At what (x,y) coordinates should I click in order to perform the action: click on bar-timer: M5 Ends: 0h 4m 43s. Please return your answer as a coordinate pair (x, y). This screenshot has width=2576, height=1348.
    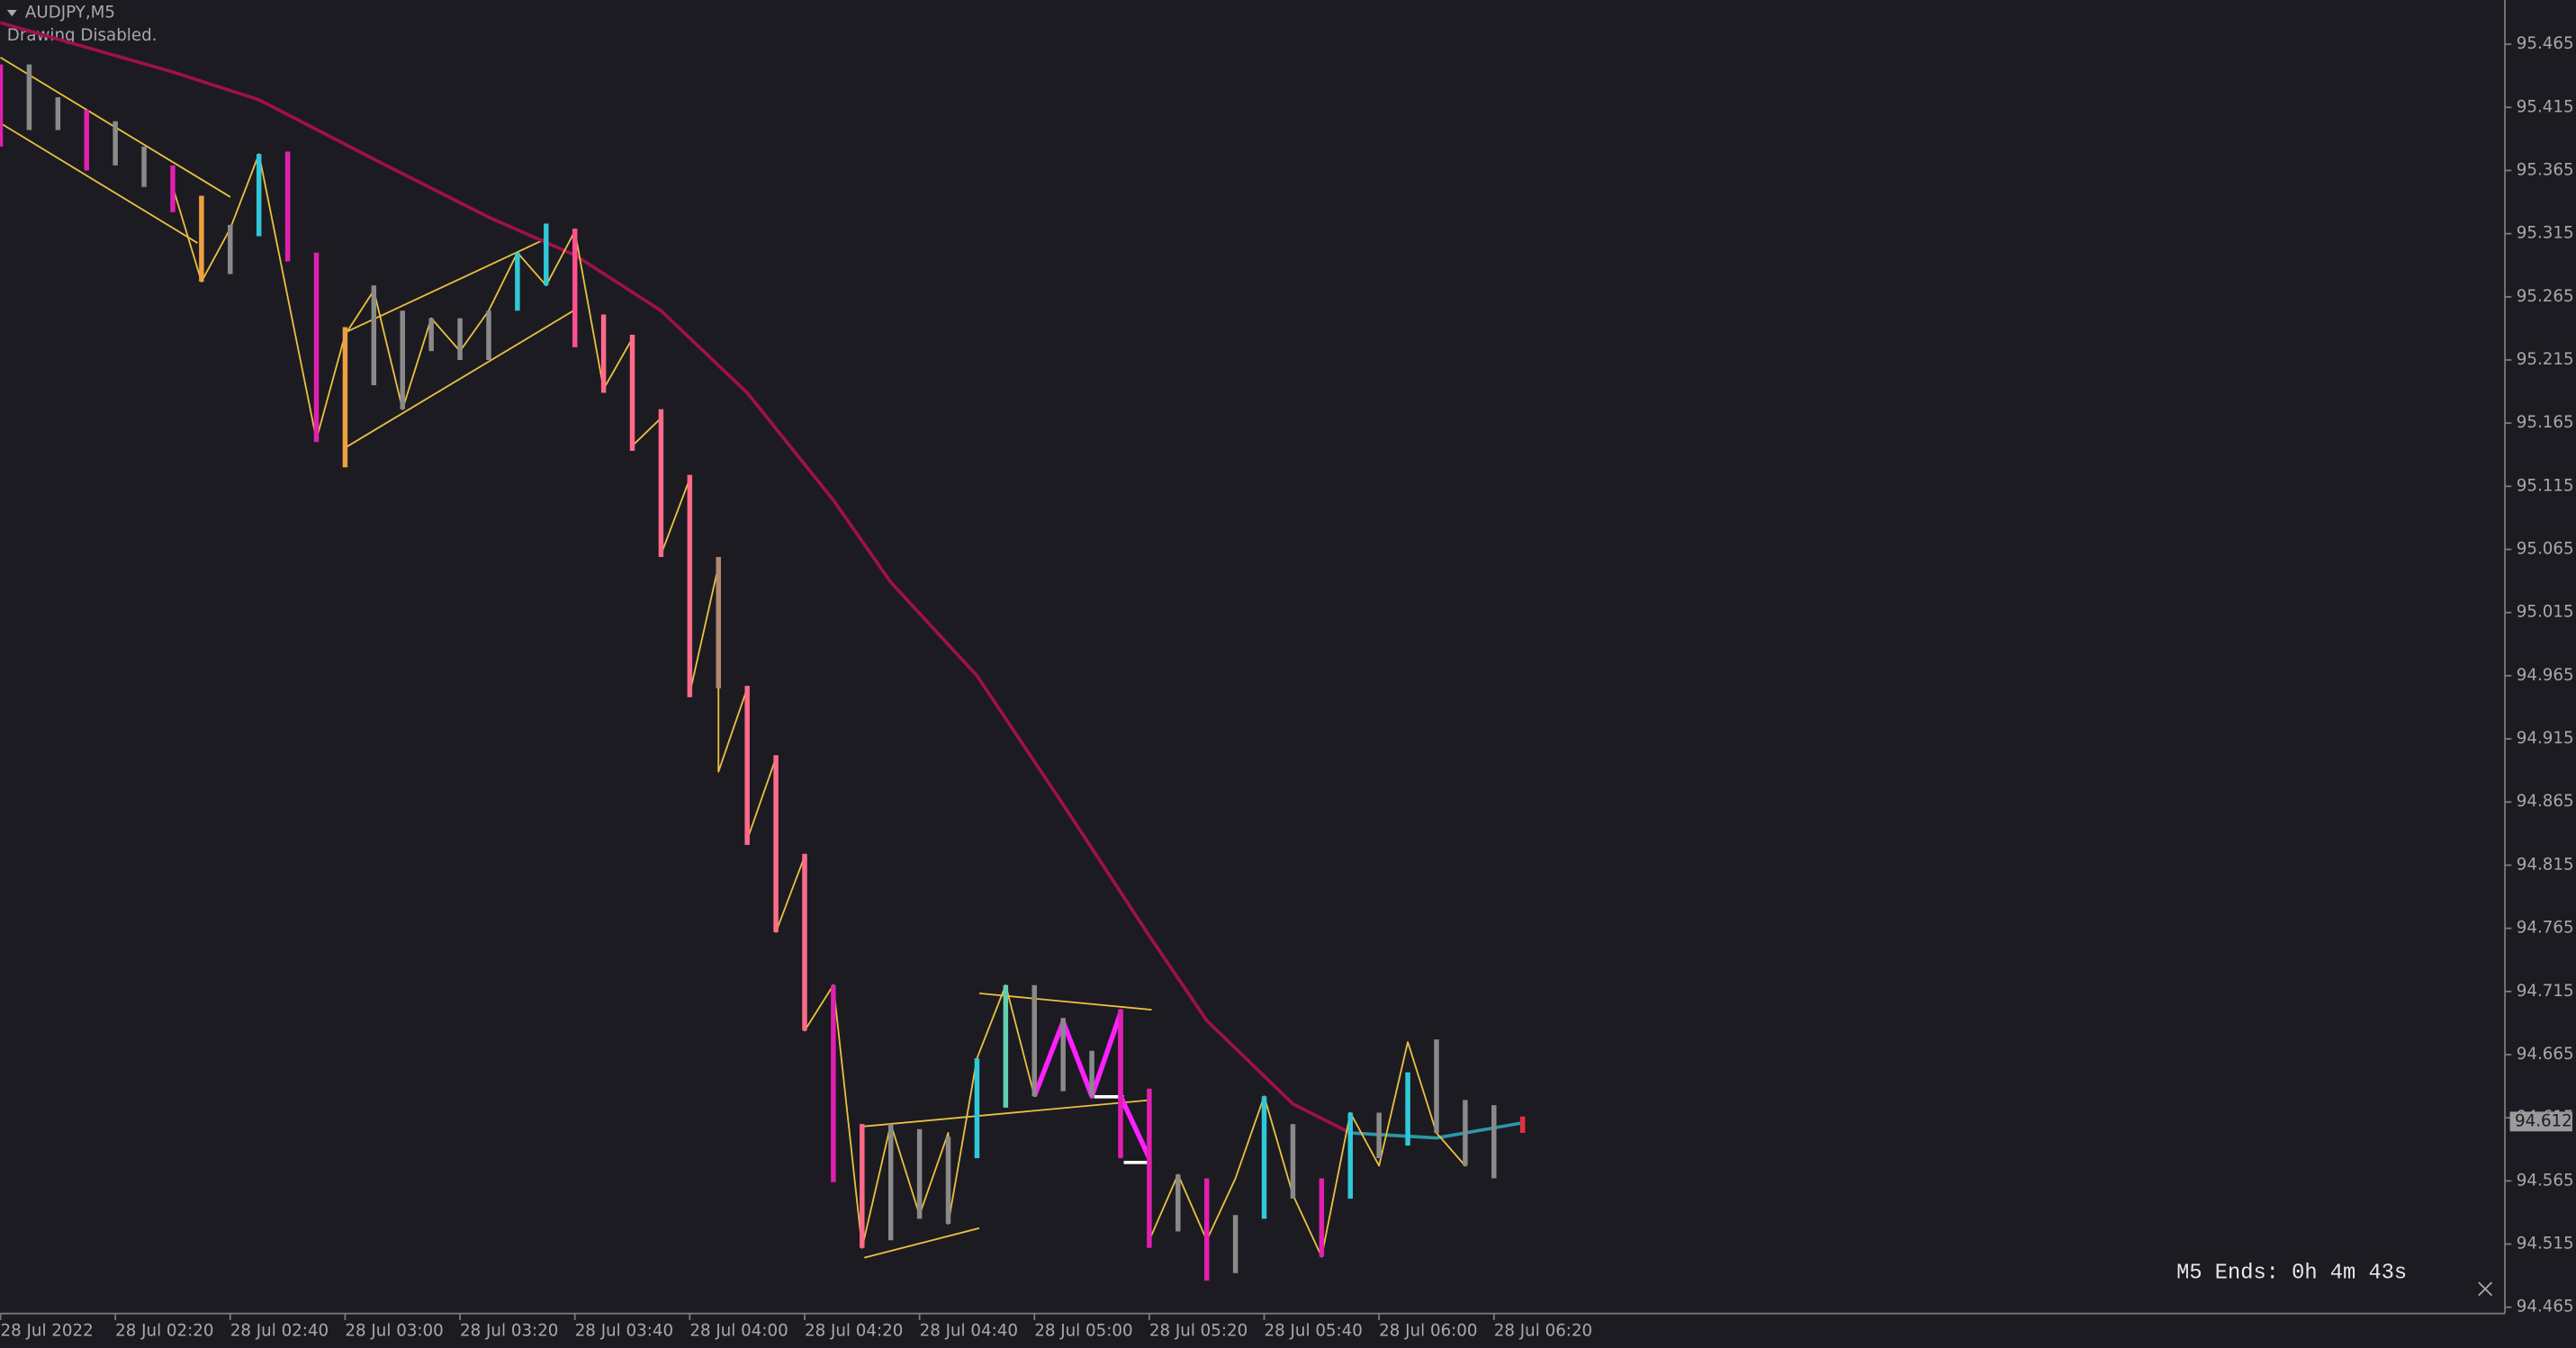
    Looking at the image, I should click on (2291, 1273).